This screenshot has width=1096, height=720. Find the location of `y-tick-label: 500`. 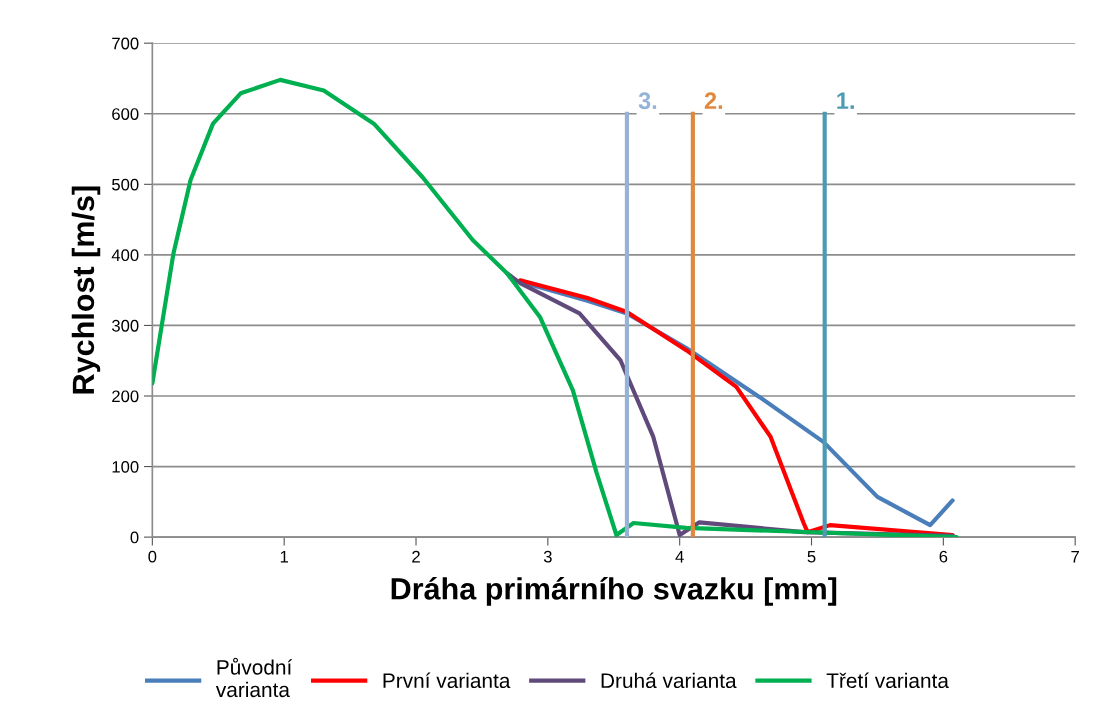

y-tick-label: 500 is located at coordinates (125, 184).